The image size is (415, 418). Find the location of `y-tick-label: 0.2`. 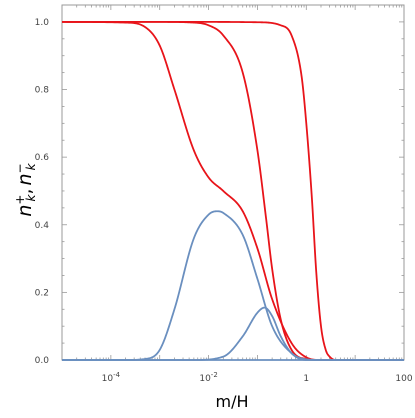

y-tick-label: 0.2 is located at coordinates (42, 293).